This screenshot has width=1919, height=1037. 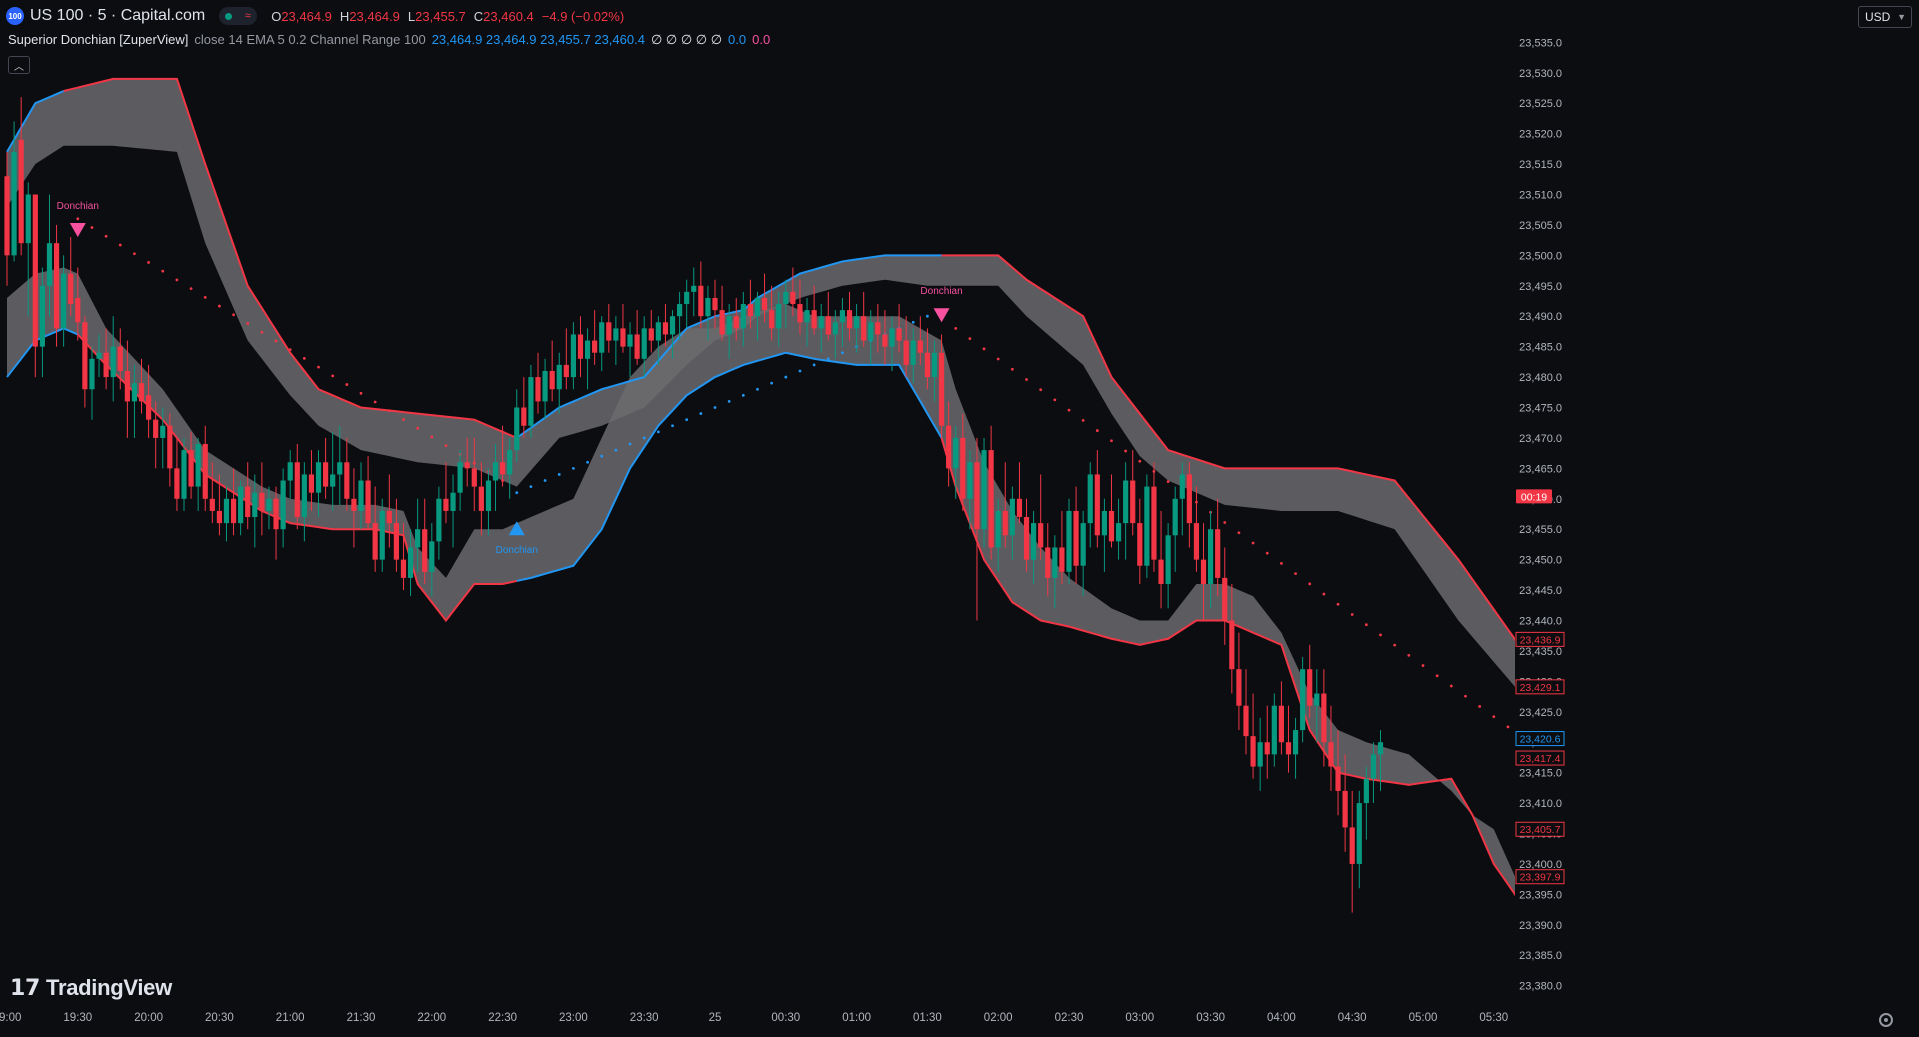 What do you see at coordinates (1540, 926) in the screenshot?
I see `price-tick-label: 23,390.0` at bounding box center [1540, 926].